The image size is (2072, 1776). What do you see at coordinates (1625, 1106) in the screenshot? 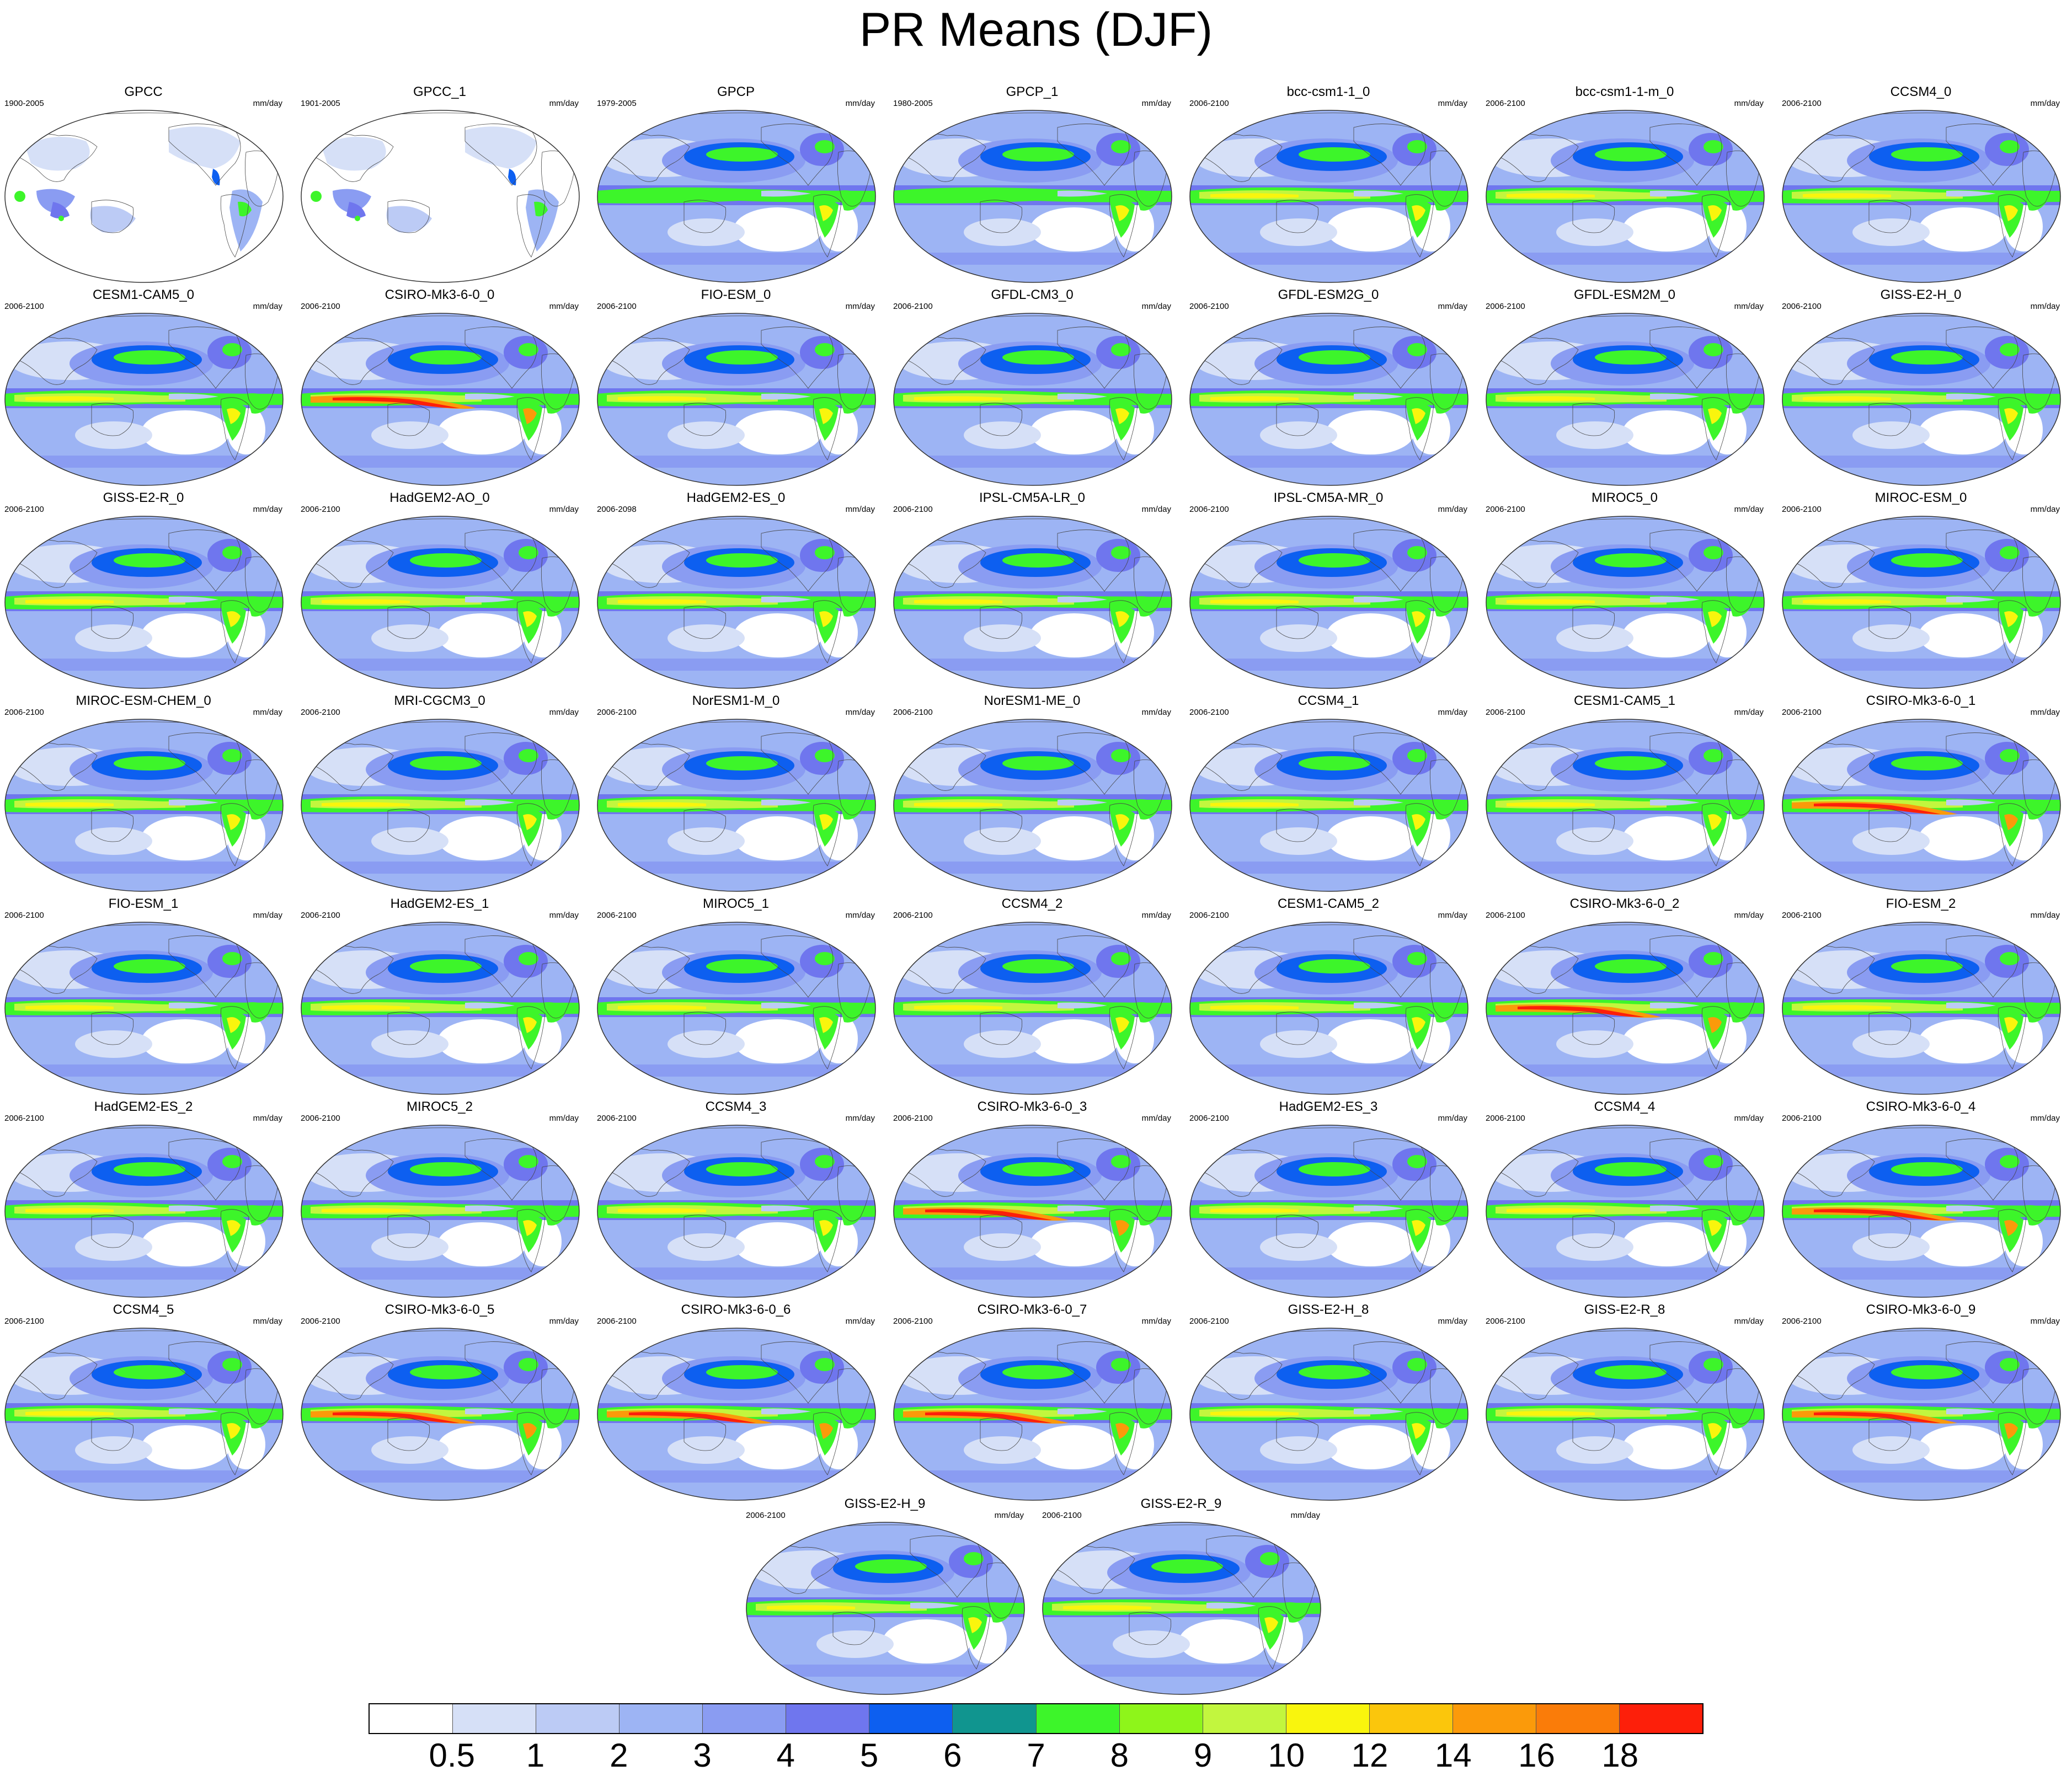
I see `panel-title: CCSM4_4` at bounding box center [1625, 1106].